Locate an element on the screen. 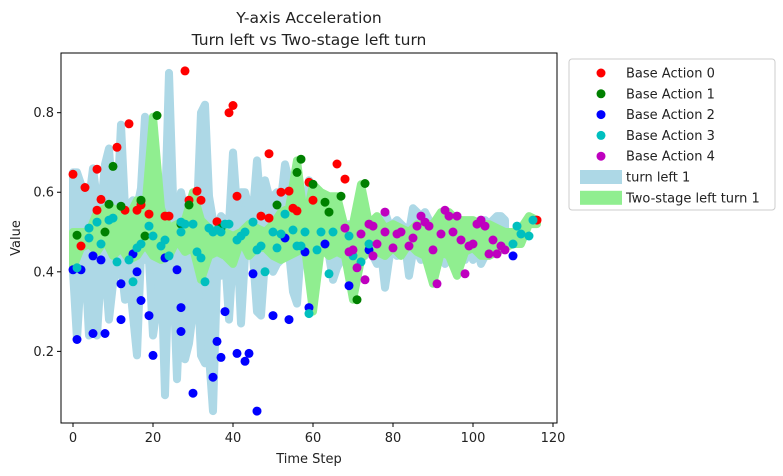  x-axis-label: Time Step is located at coordinates (308, 459).